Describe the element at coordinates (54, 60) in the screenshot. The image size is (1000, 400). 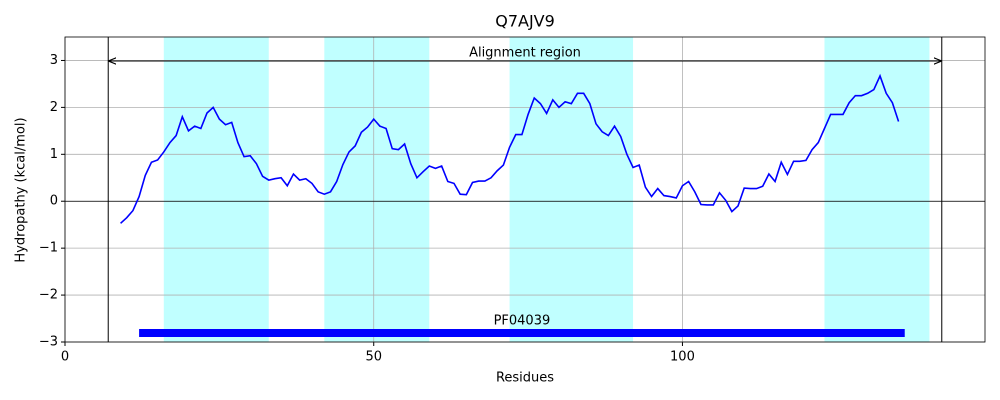
I see `y-tick-label: 3` at that location.